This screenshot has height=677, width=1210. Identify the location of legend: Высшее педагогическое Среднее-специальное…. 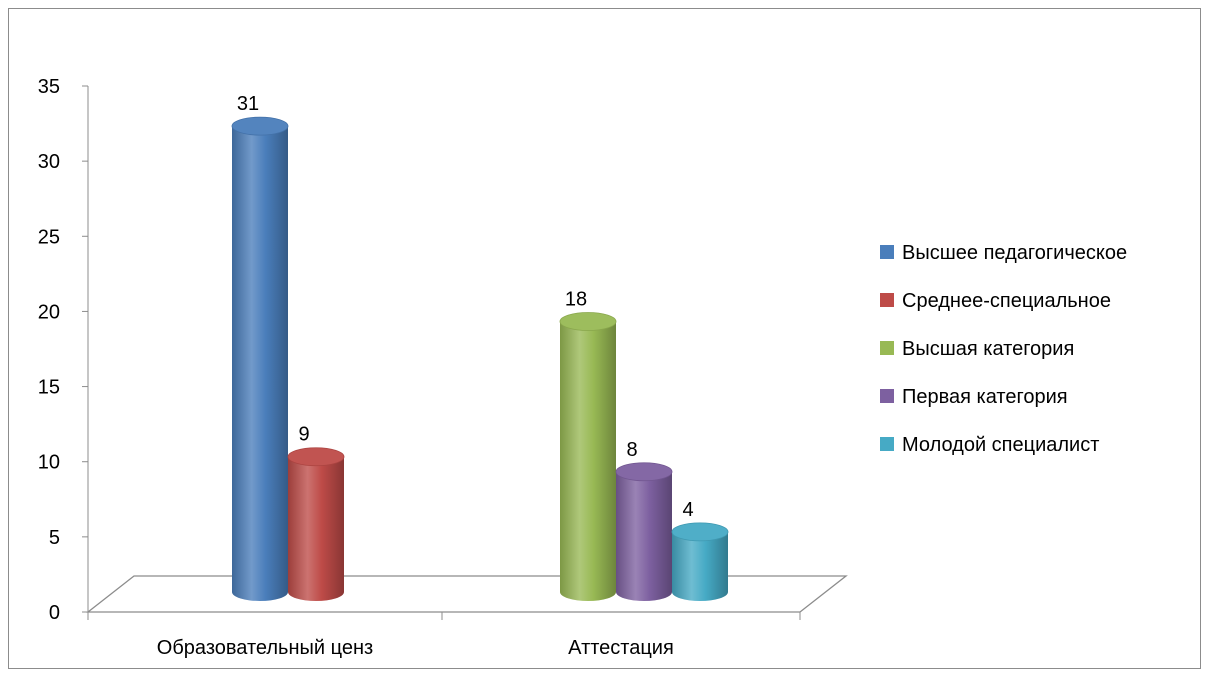
(1003, 349).